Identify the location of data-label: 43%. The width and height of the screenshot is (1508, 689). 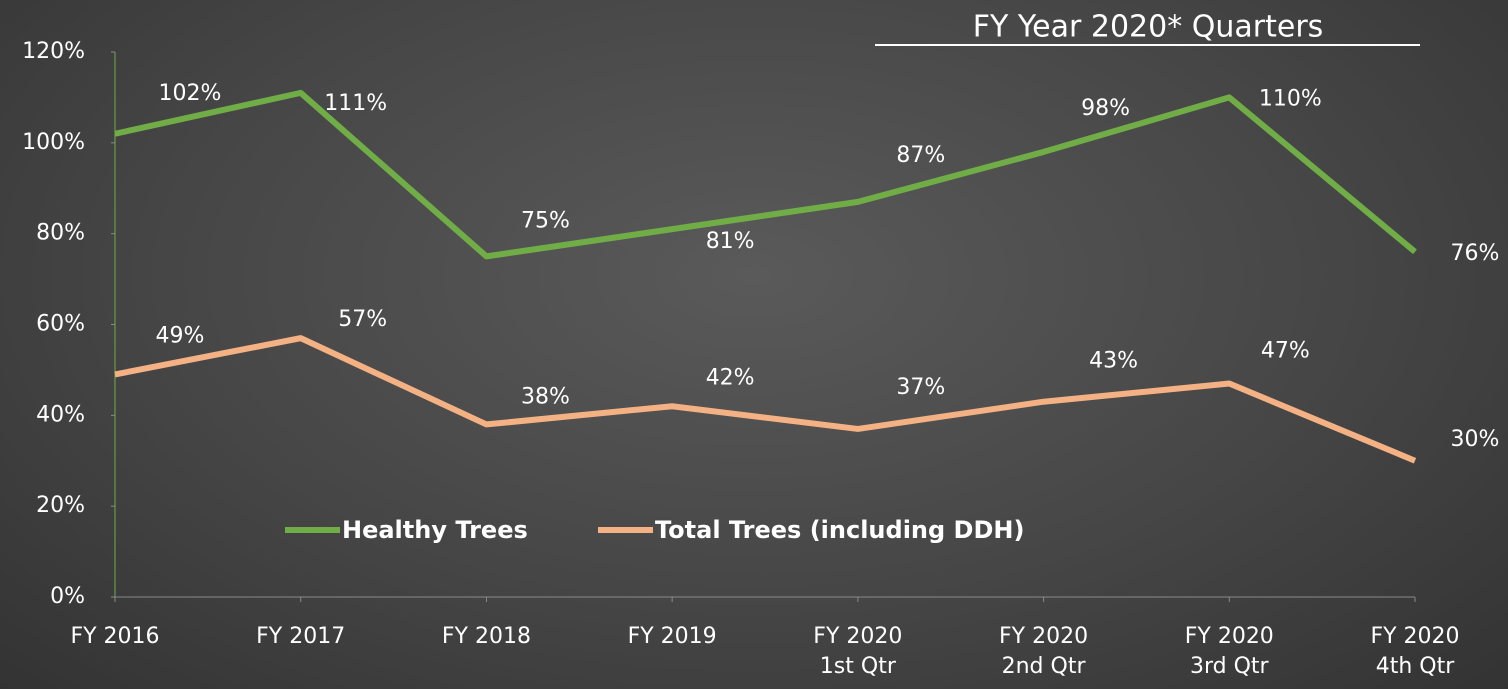
(1113, 361).